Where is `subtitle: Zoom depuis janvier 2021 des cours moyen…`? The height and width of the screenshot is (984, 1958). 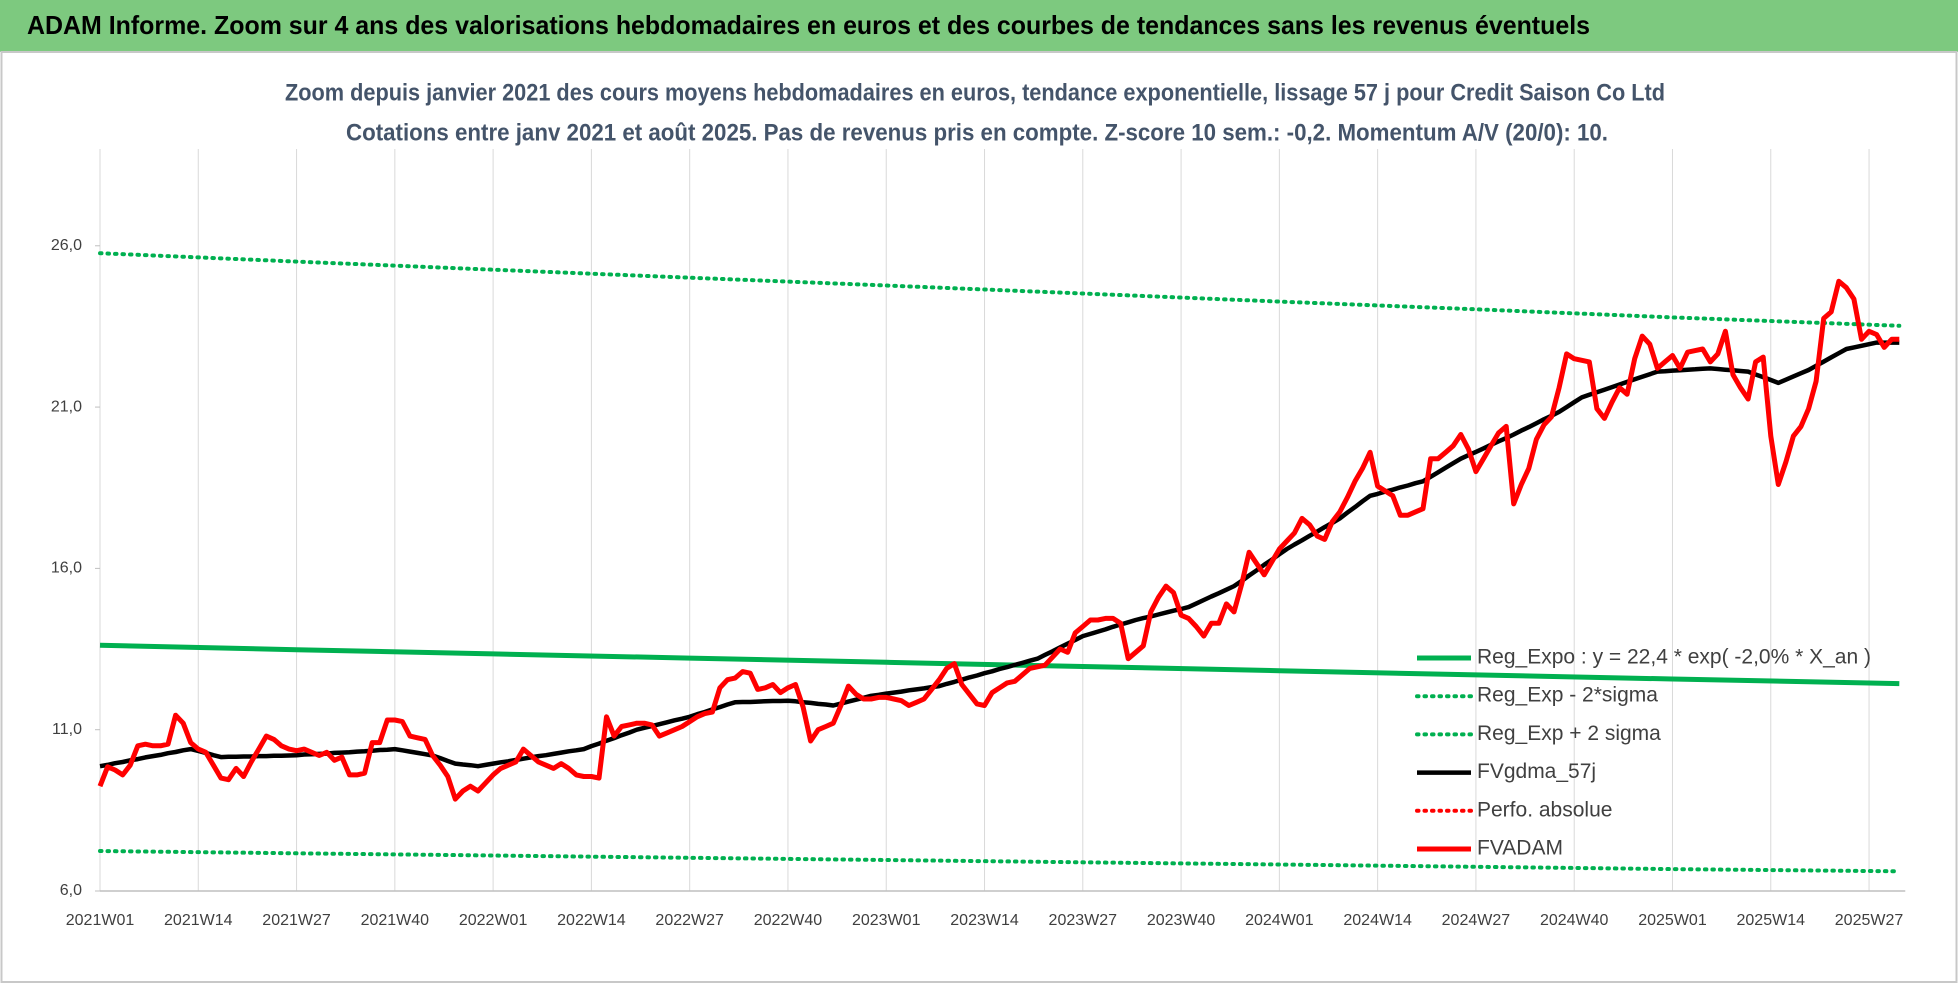 subtitle: Zoom depuis janvier 2021 des cours moyen… is located at coordinates (975, 92).